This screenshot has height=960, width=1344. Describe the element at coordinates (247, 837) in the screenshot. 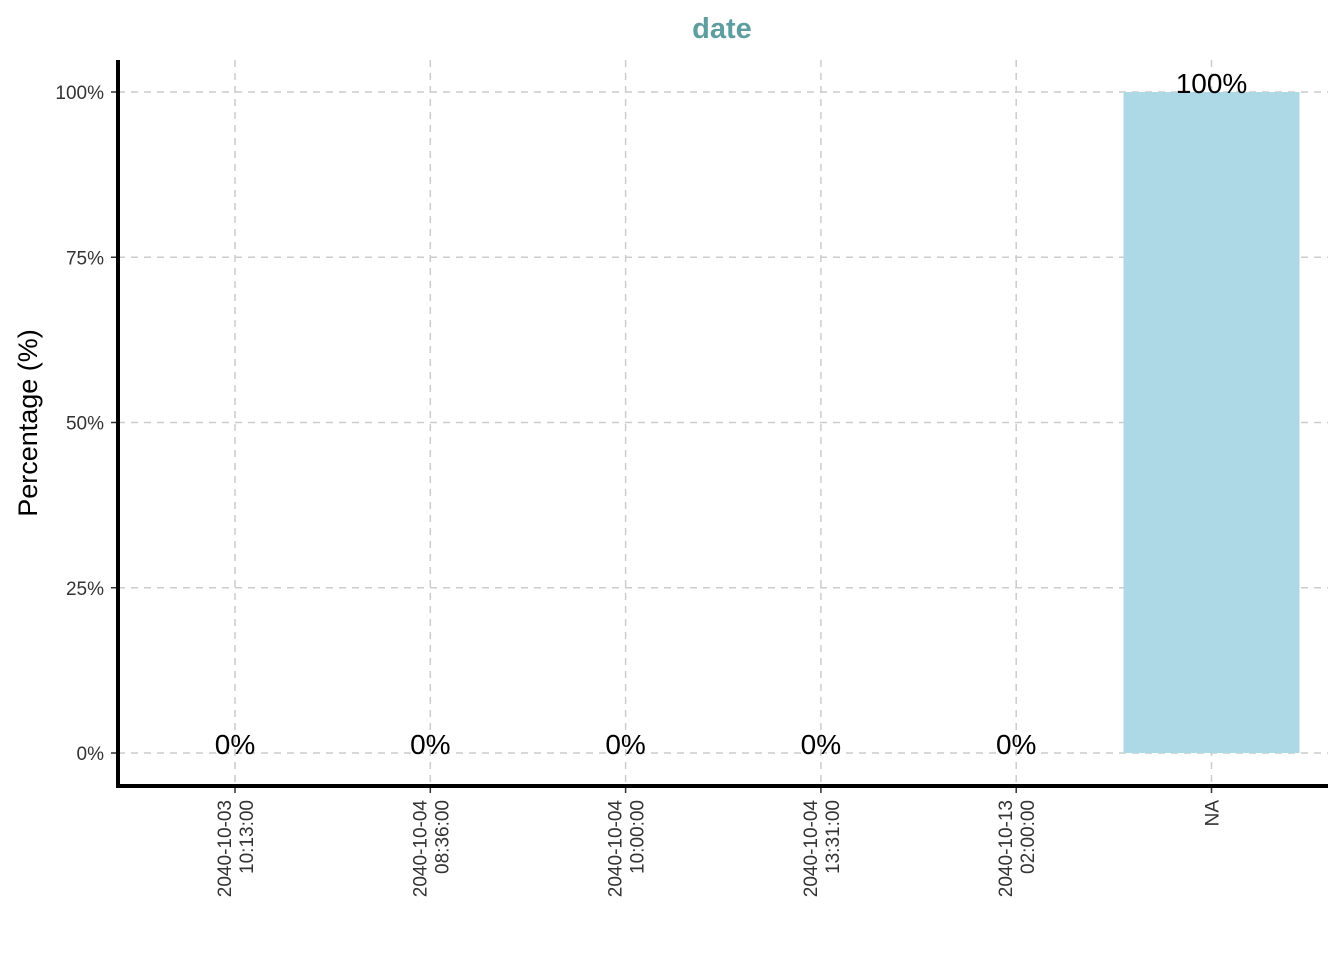

I see `x-tick-label: 10:13:00` at that location.